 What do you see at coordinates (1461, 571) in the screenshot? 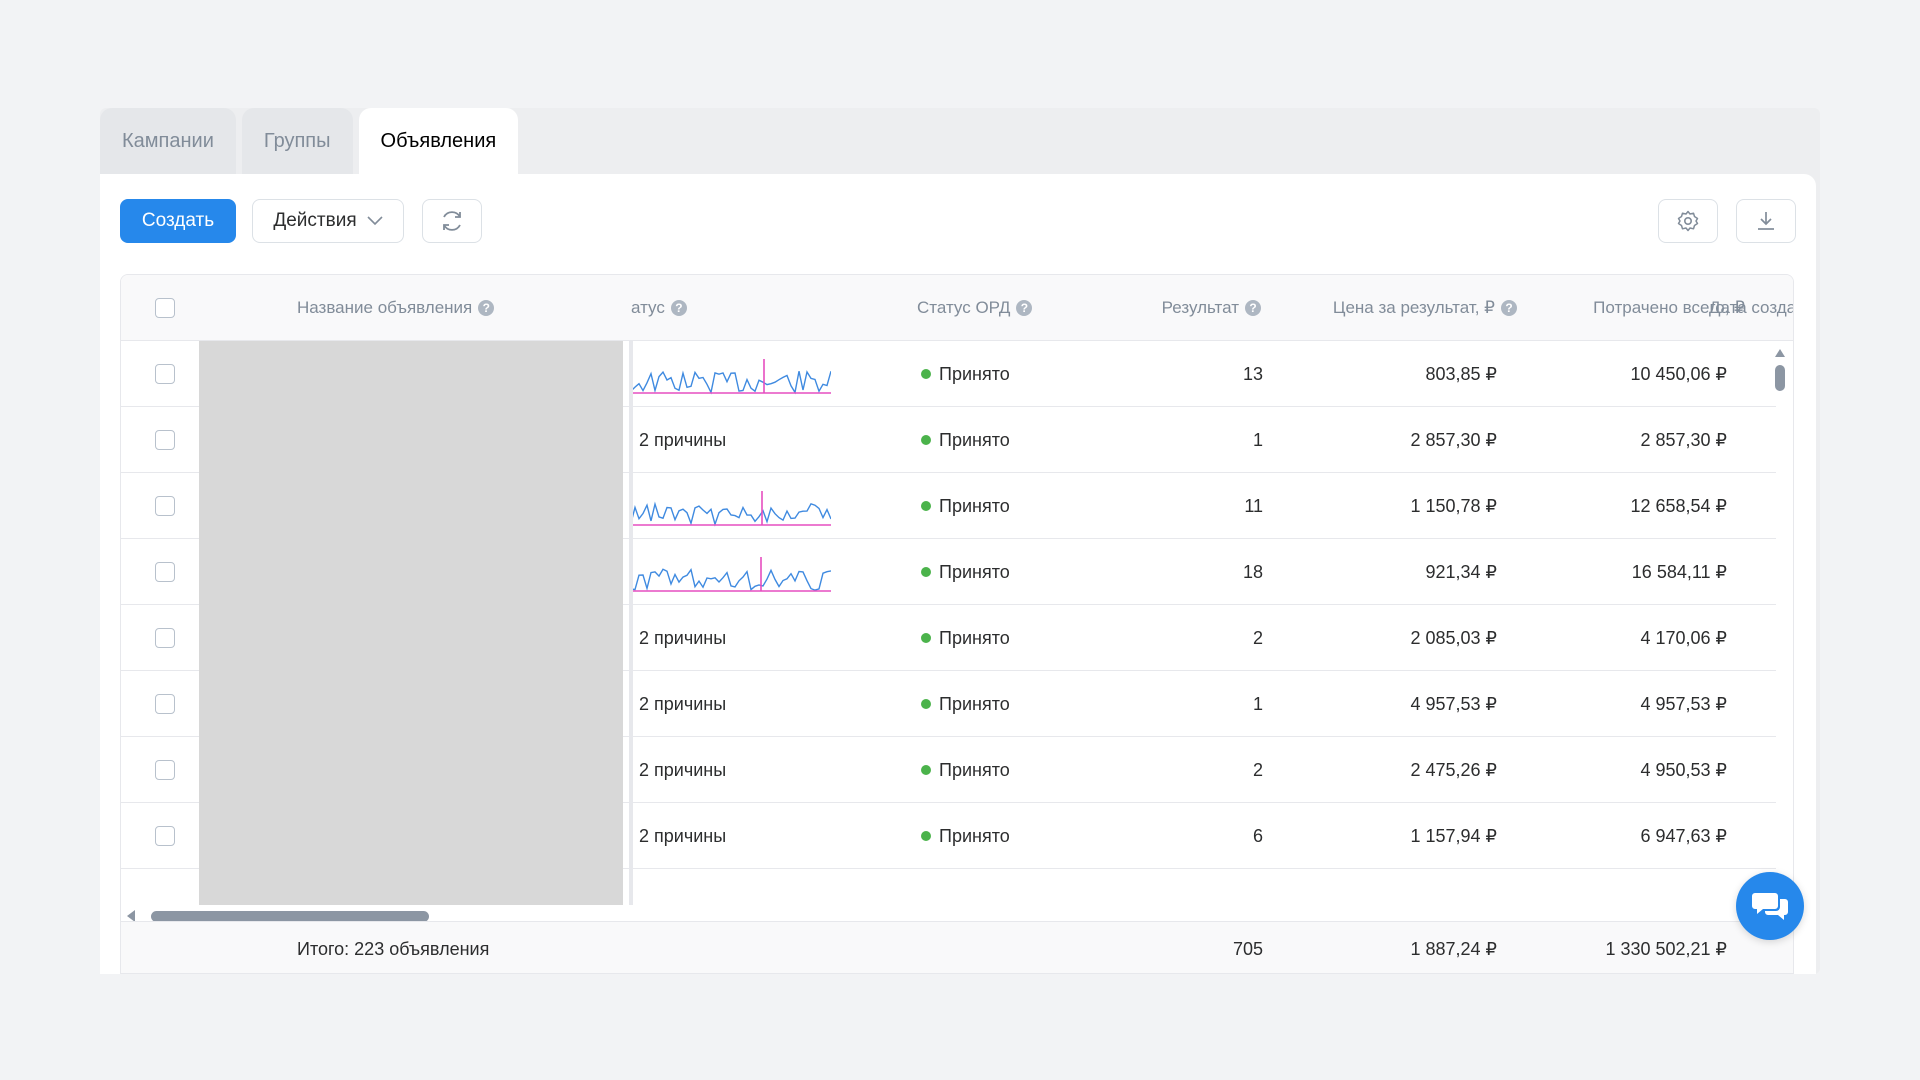
I see `cell-price: 921,34 ₽` at bounding box center [1461, 571].